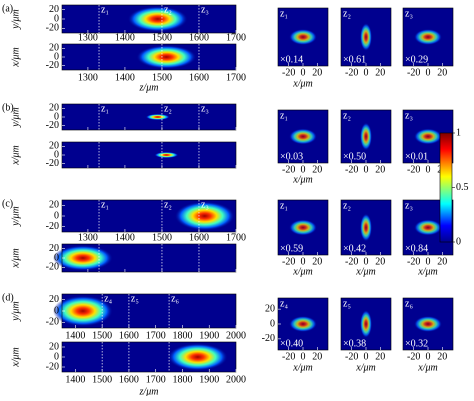 This screenshot has width=474, height=401. I want to click on inset-scale: ×0.61, so click(354, 59).